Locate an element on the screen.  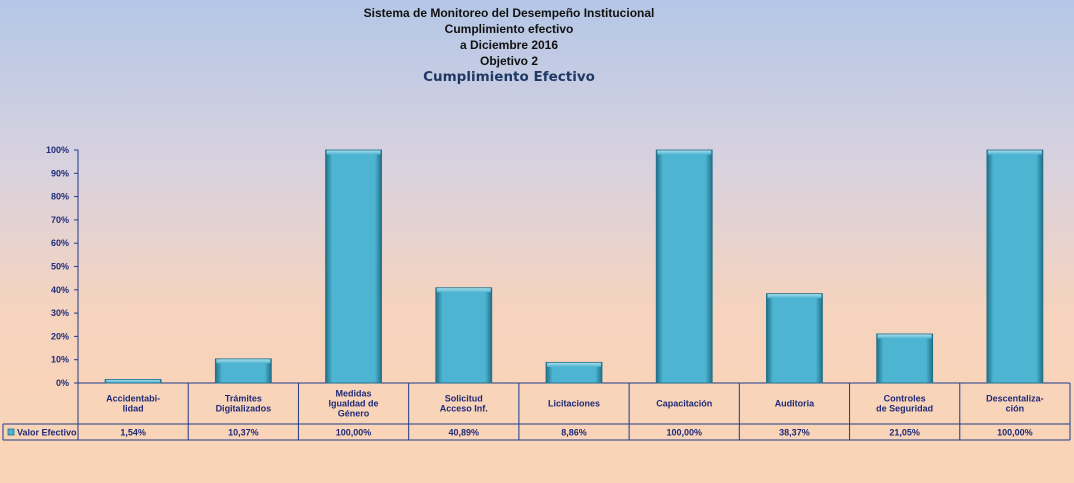
data-label: 1,54% is located at coordinates (133, 433).